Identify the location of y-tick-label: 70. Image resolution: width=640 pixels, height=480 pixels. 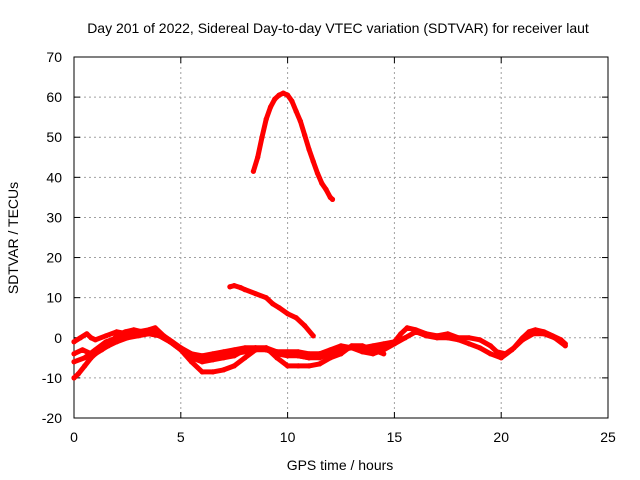
(54, 57).